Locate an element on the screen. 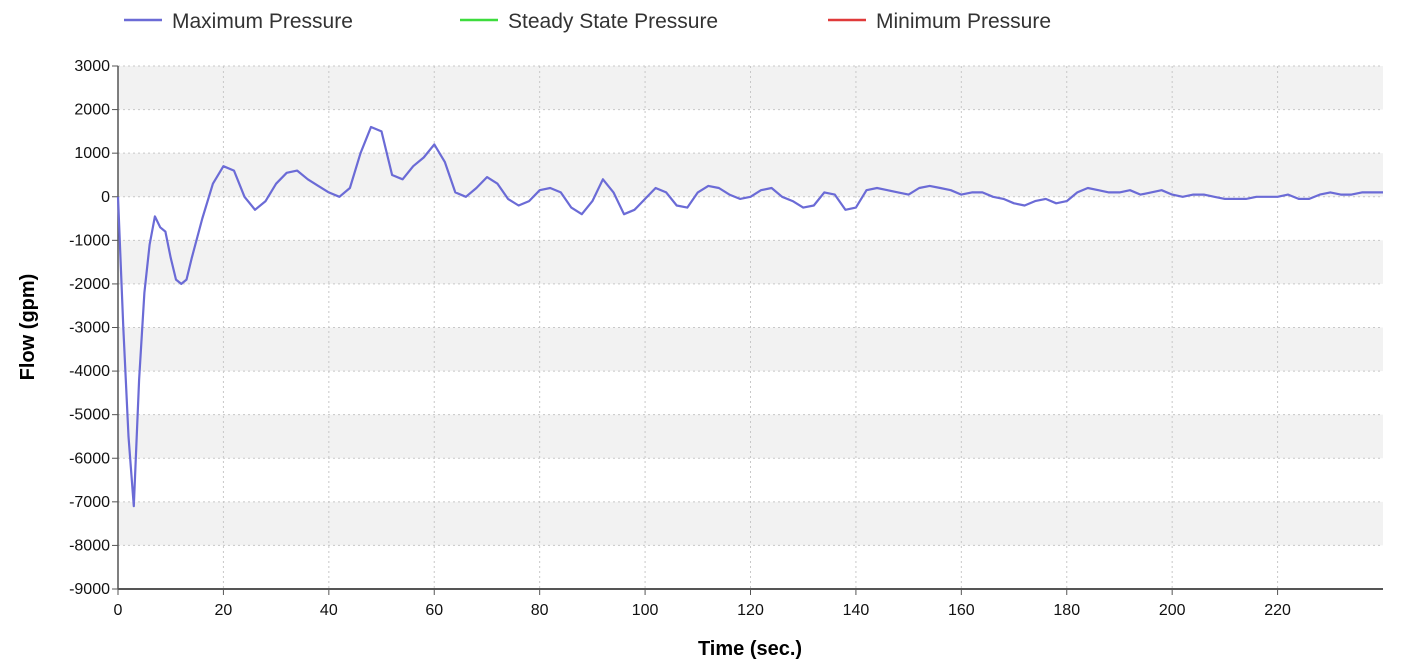  y-tick-label: -6000 is located at coordinates (89, 458).